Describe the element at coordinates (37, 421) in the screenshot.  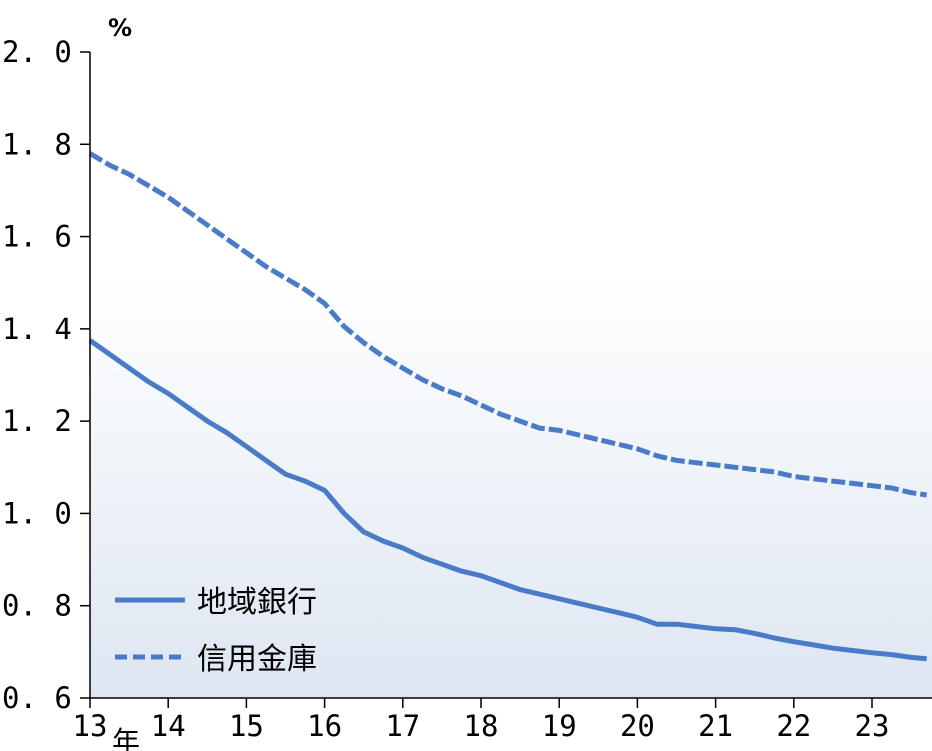
I see `y-tick-label: 1. 2` at that location.